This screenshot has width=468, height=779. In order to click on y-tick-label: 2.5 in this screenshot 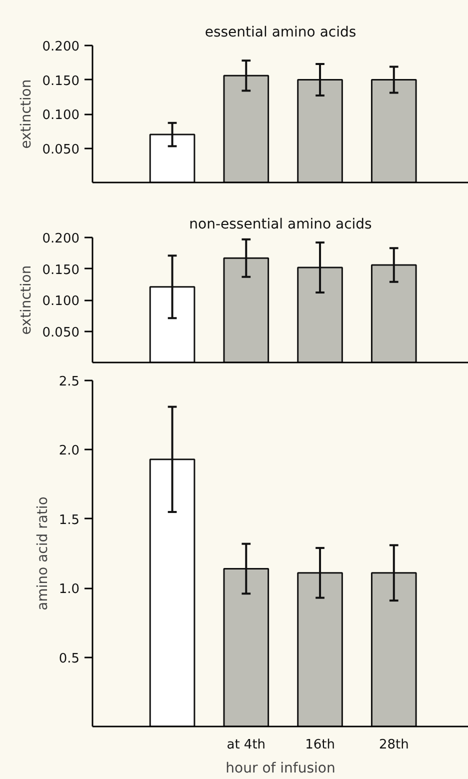, I will do `click(69, 382)`.